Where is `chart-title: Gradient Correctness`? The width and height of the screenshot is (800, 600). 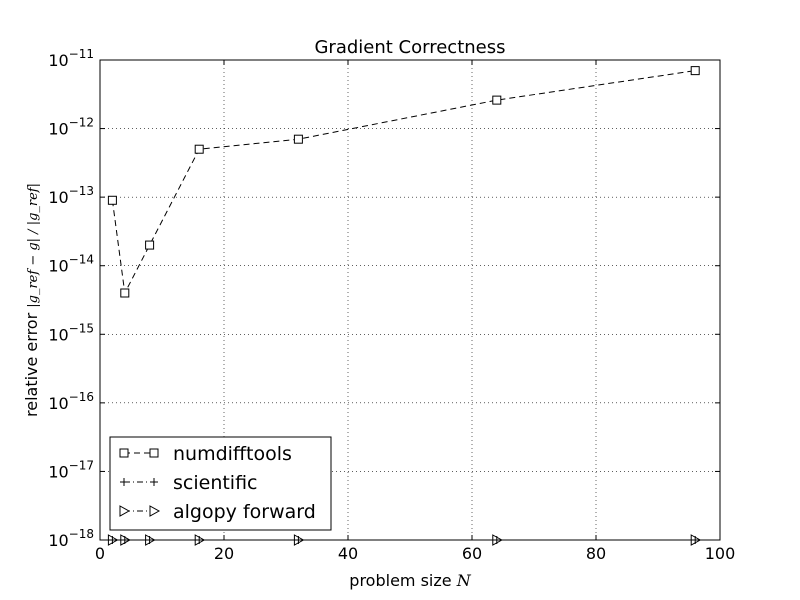
chart-title: Gradient Correctness is located at coordinates (409, 47).